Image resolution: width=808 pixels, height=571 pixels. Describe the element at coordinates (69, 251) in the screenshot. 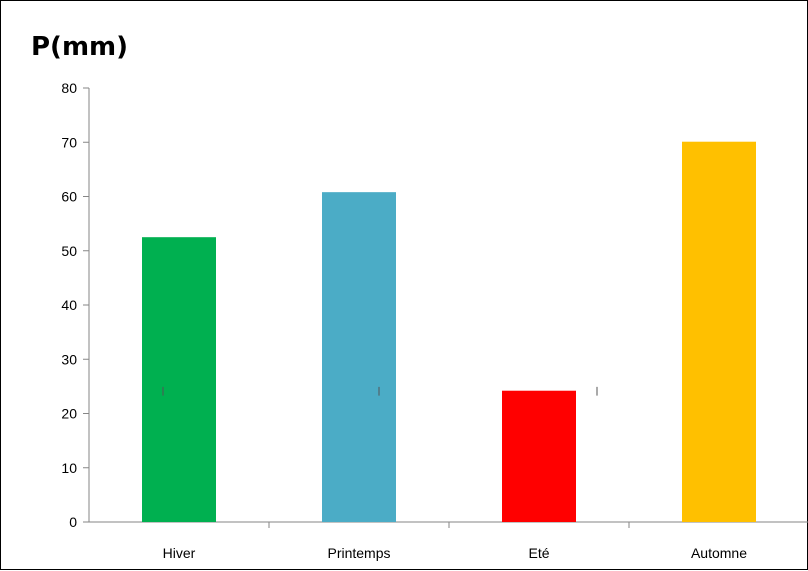

I see `y-tick-label-50: 50` at that location.